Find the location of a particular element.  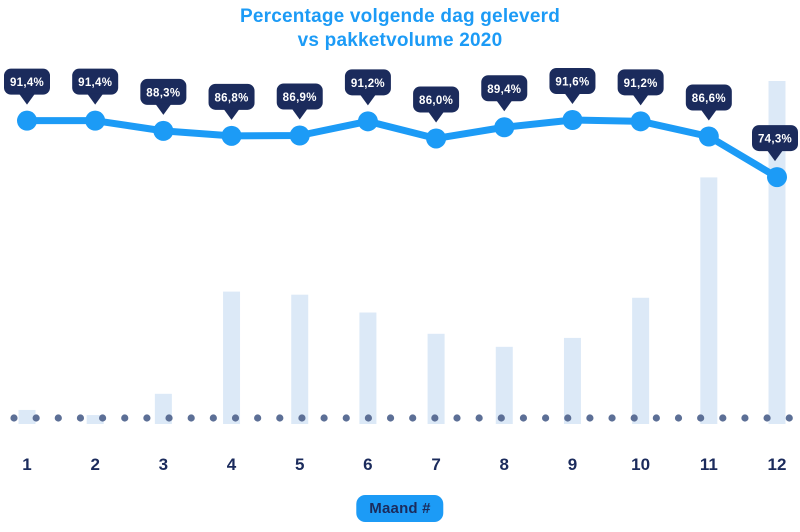

value-tooltip-label: 91,4% is located at coordinates (95, 83).